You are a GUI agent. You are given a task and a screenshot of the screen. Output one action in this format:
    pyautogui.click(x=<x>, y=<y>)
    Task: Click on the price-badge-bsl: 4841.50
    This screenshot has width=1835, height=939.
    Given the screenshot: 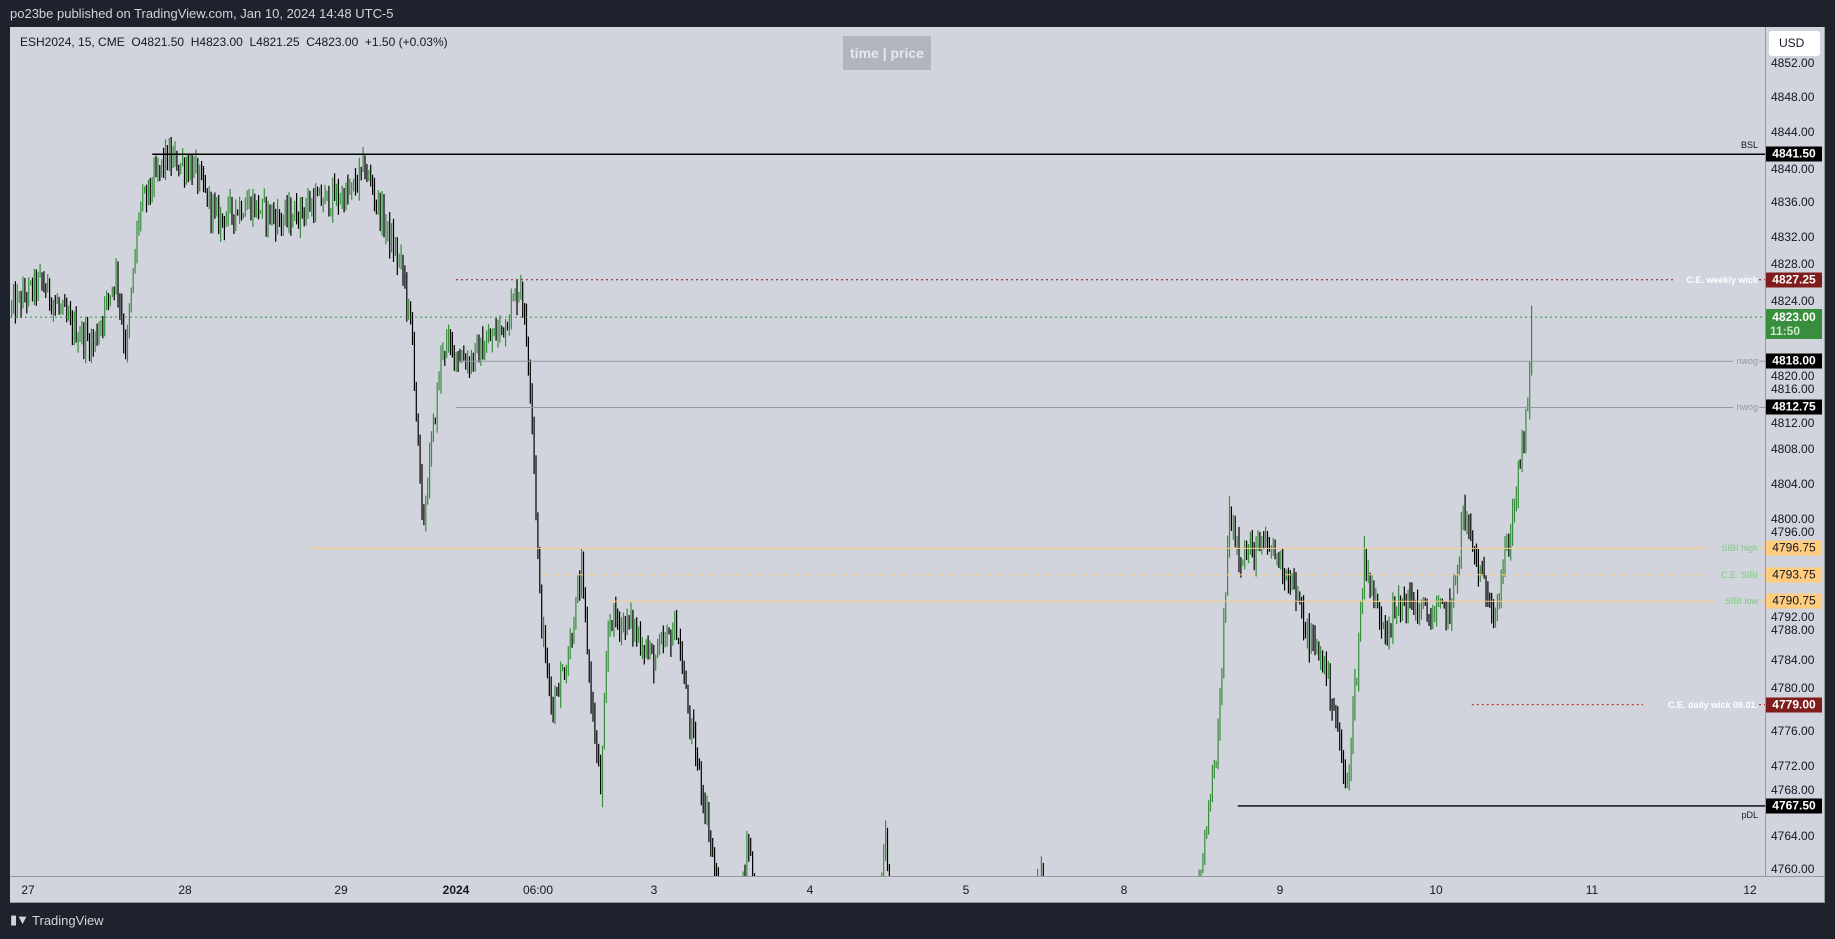 What is the action you would take?
    pyautogui.click(x=1794, y=154)
    